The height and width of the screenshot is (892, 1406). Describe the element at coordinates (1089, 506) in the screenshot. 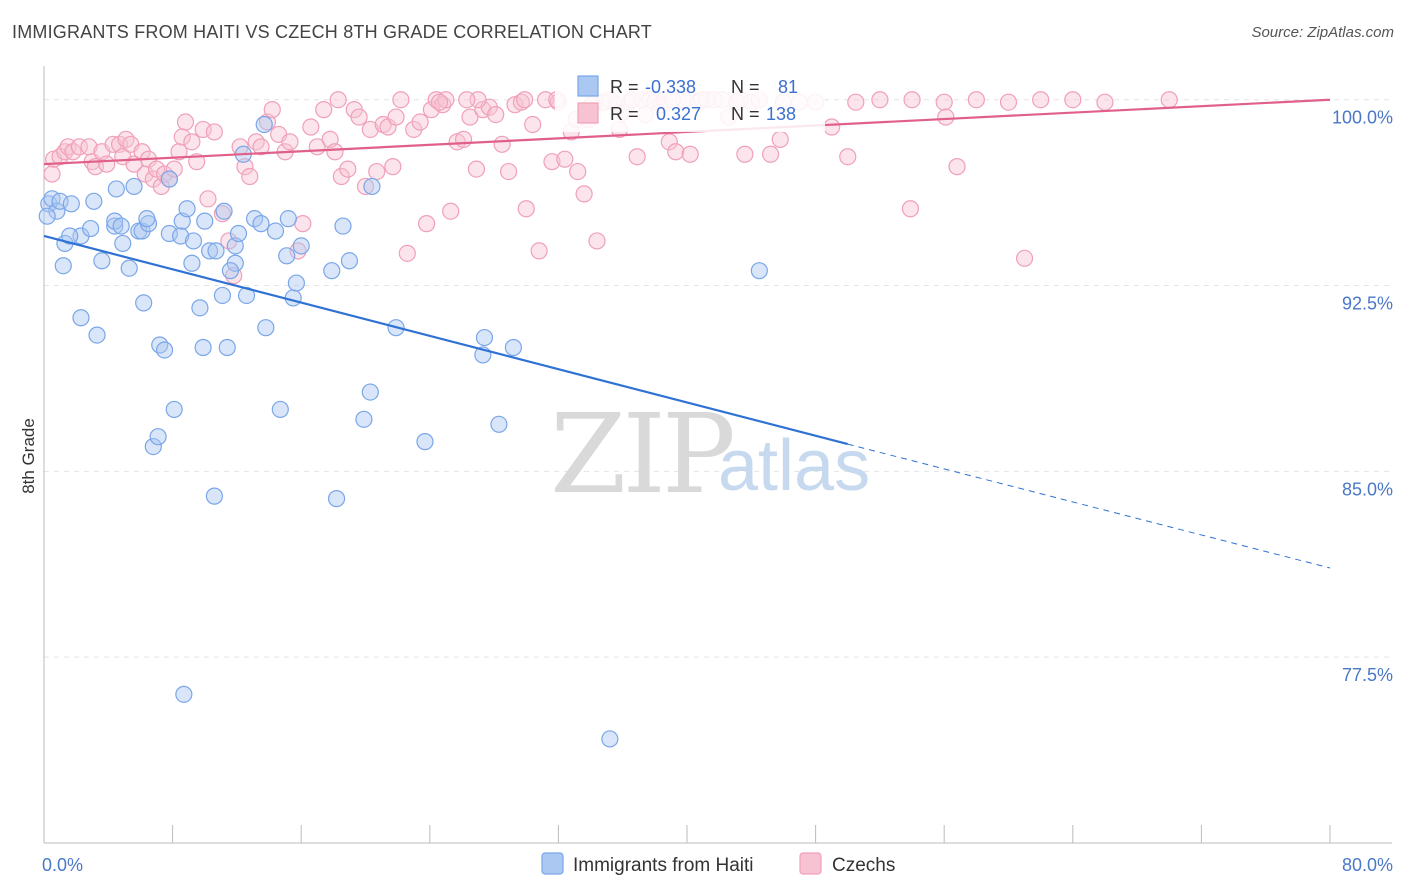

I see `haiti-trend-extension` at that location.